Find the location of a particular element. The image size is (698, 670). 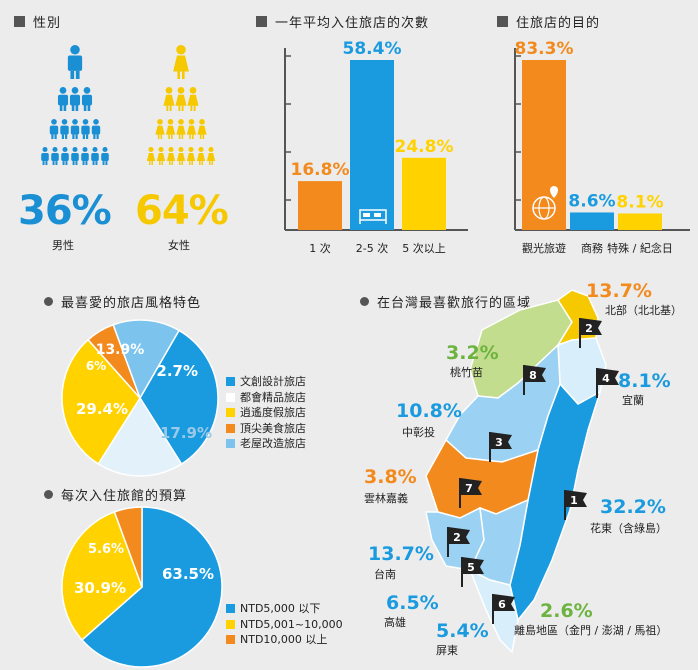

region-name: 北部（北北基） is located at coordinates (643, 310).